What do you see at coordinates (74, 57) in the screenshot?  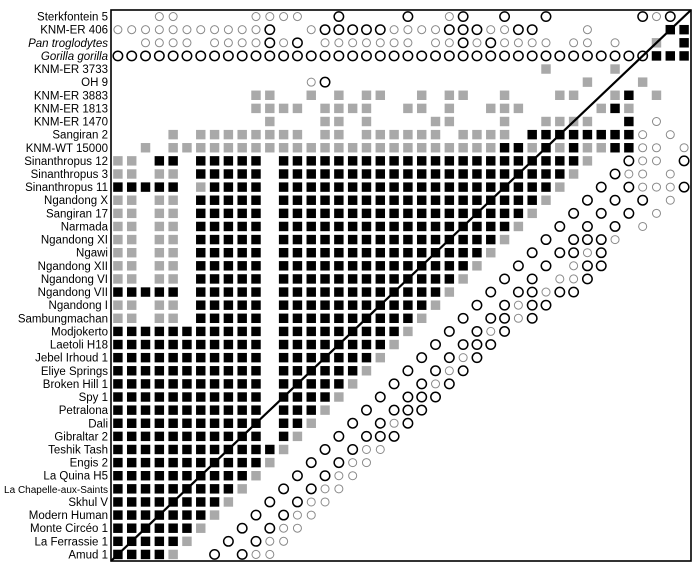 I see `row-label: Gorilla gorilla` at bounding box center [74, 57].